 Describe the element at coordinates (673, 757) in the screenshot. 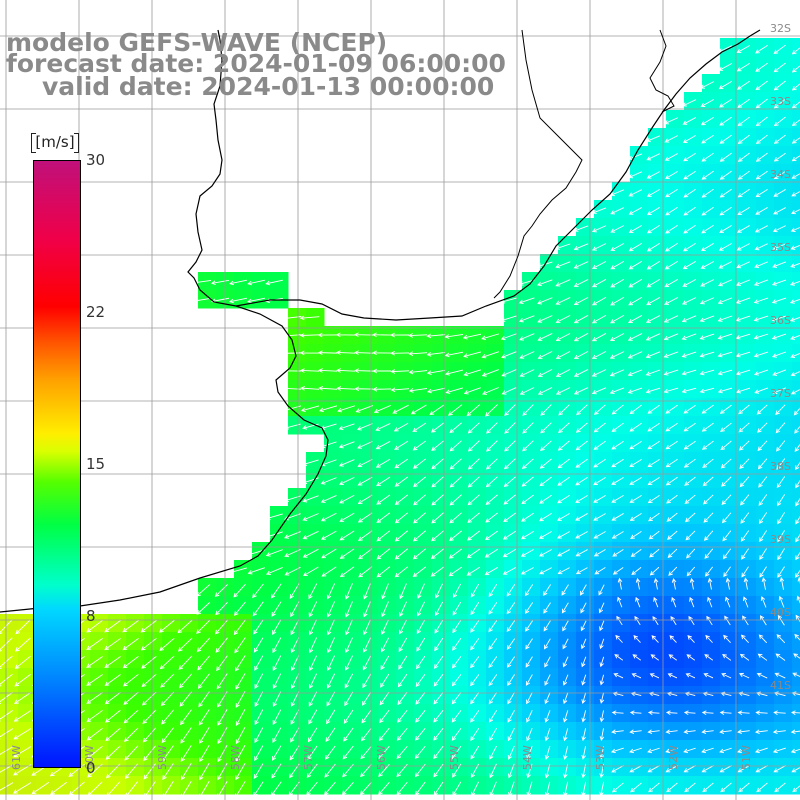

I see `longitude-label: 52W` at that location.